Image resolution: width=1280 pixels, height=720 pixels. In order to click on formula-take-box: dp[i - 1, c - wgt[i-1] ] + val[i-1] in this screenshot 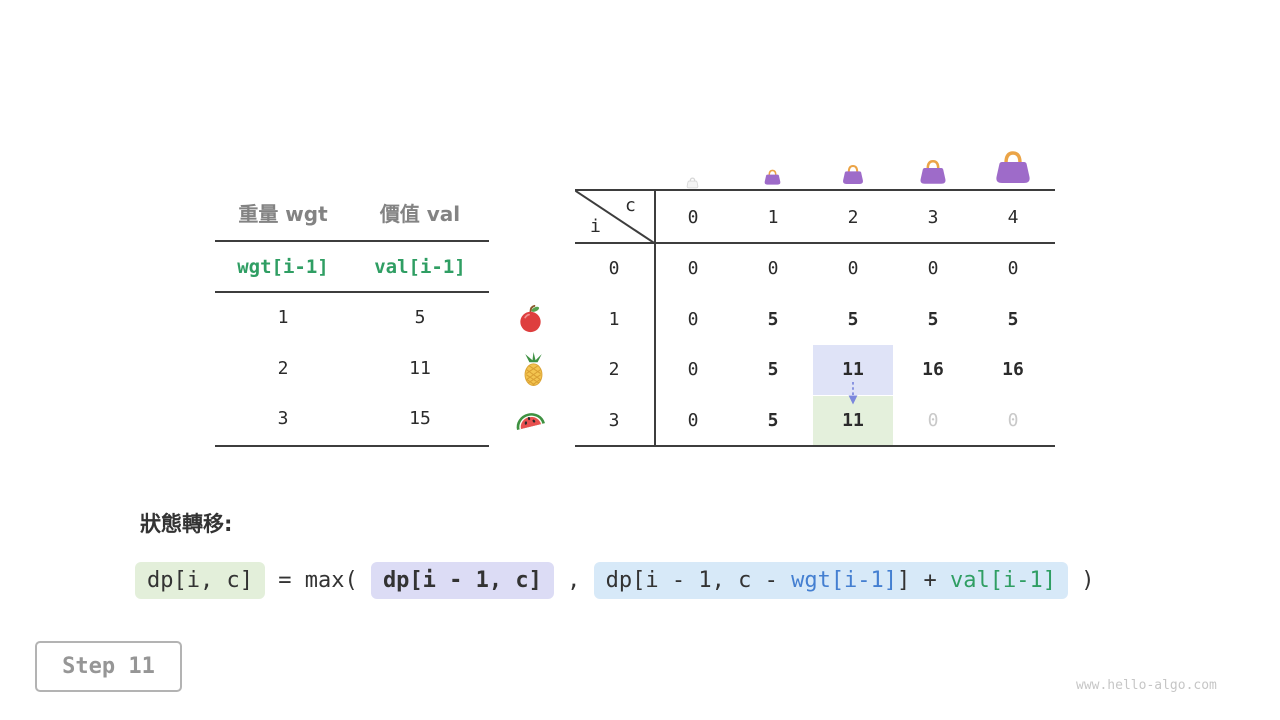, I will do `click(830, 580)`.